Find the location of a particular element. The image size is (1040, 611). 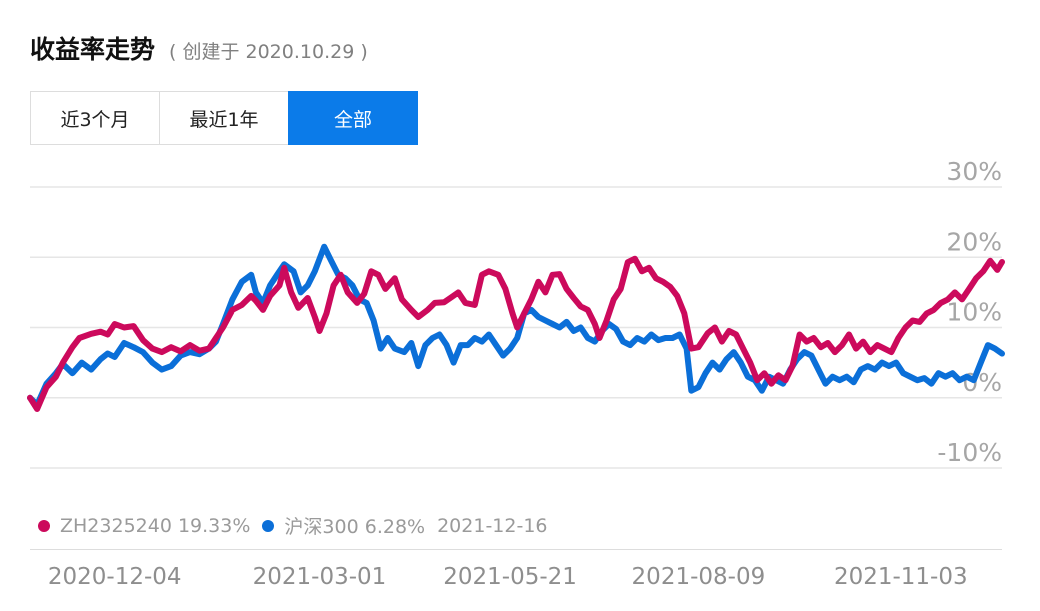

legend-dot-portfolio is located at coordinates (44, 525).